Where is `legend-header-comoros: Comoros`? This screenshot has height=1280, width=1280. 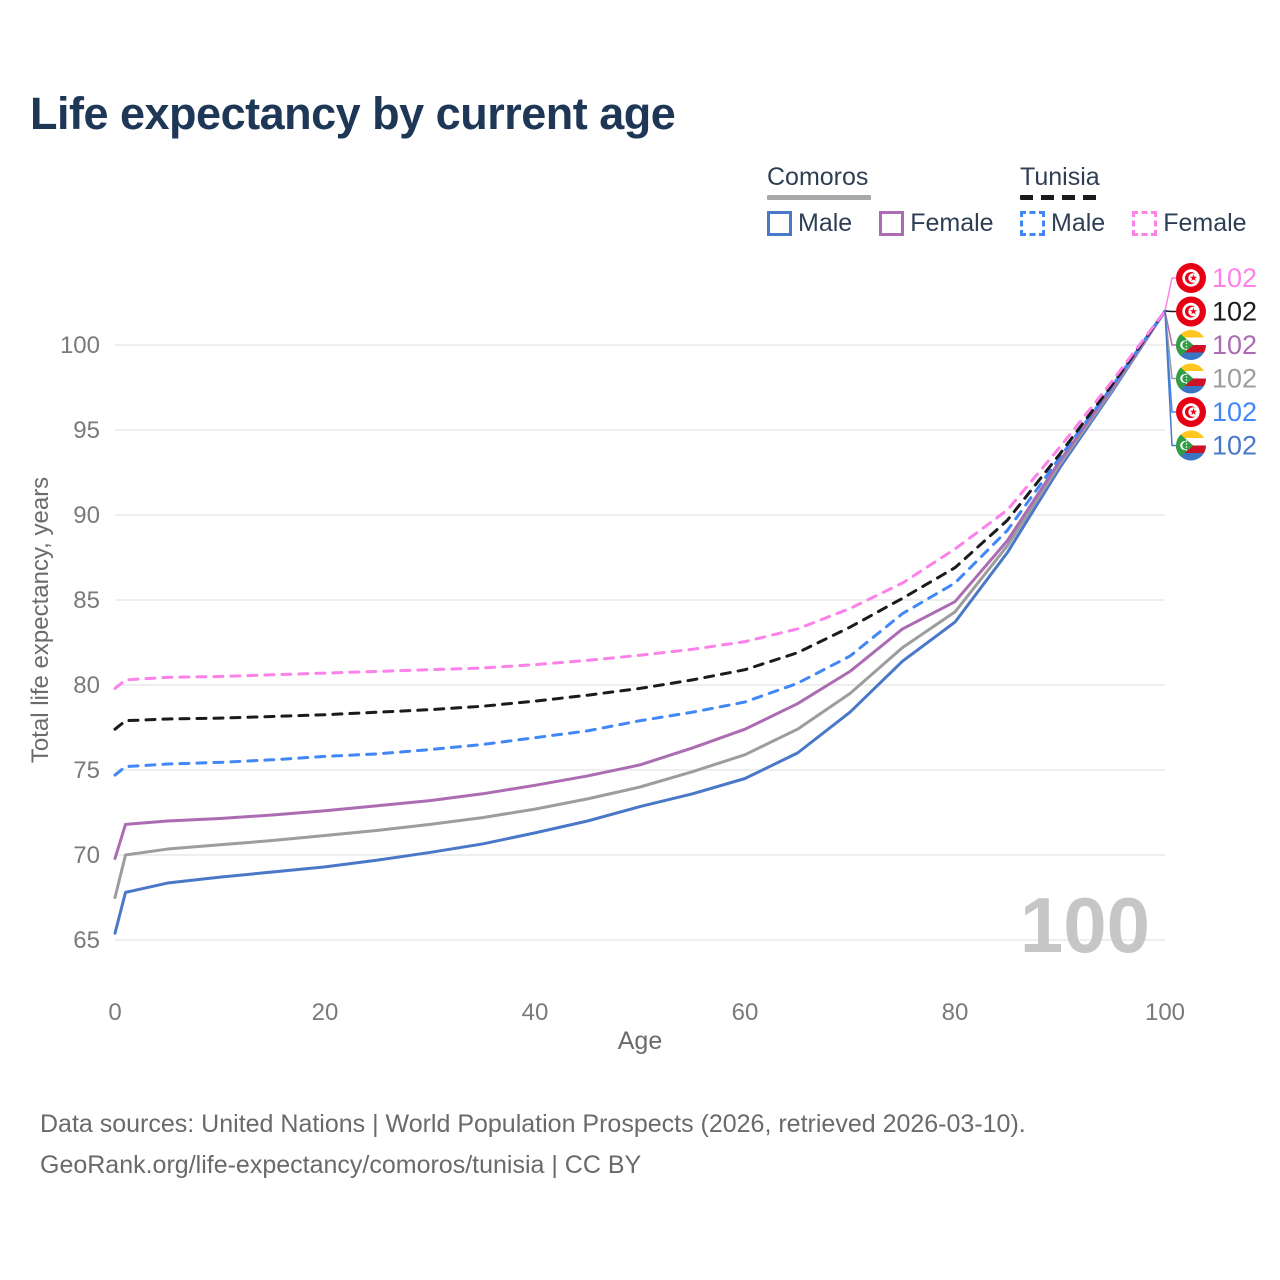
legend-header-comoros: Comoros is located at coordinates (818, 177).